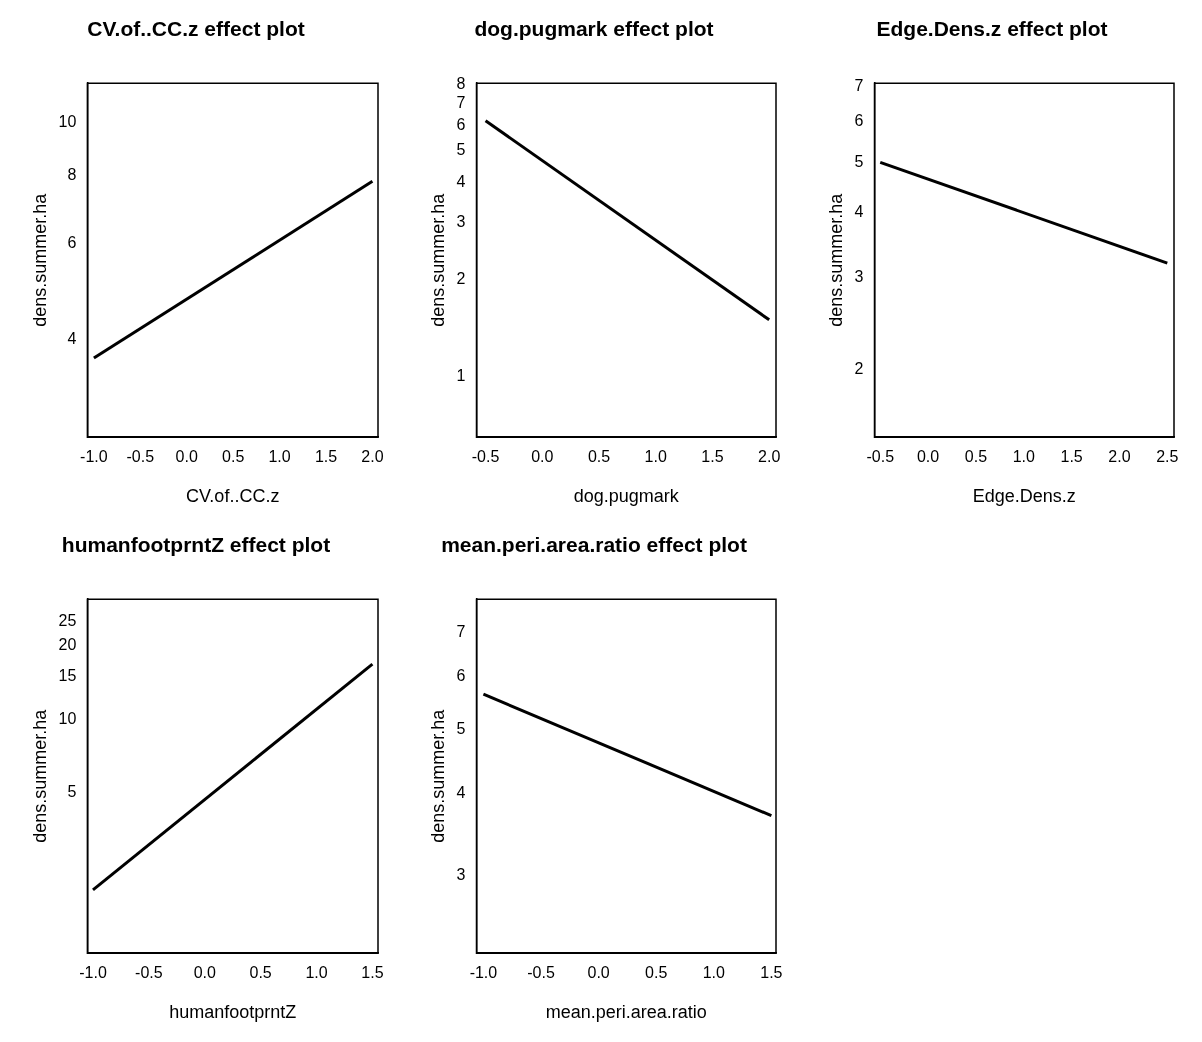  Describe the element at coordinates (67, 675) in the screenshot. I see `y-tick-label: 15` at that location.